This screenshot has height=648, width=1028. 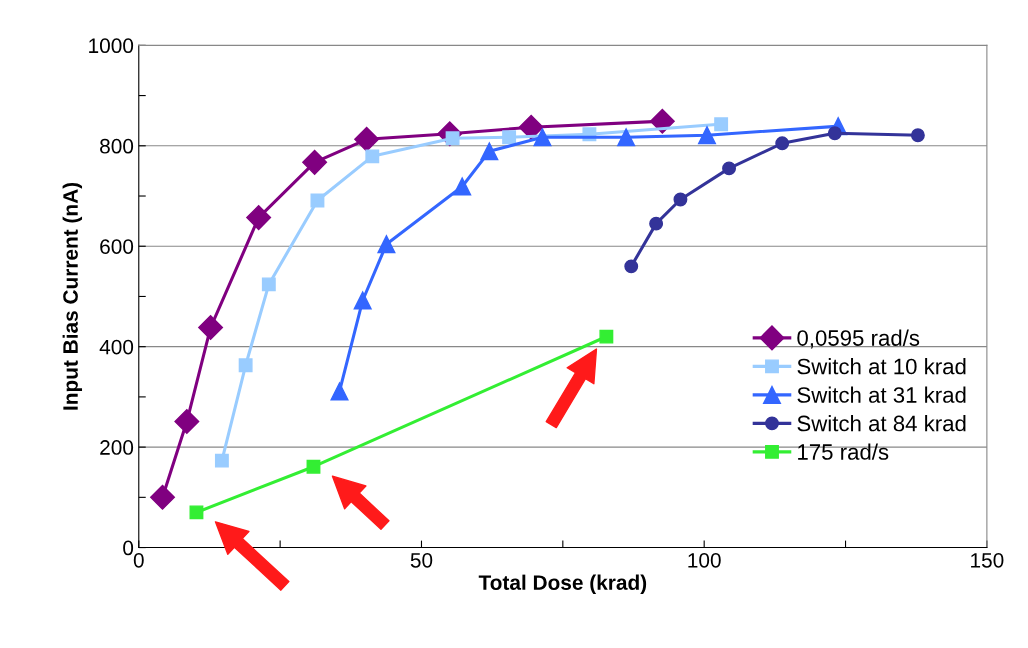 I want to click on x-axis-title: Total Dose (krad), so click(x=562, y=584).